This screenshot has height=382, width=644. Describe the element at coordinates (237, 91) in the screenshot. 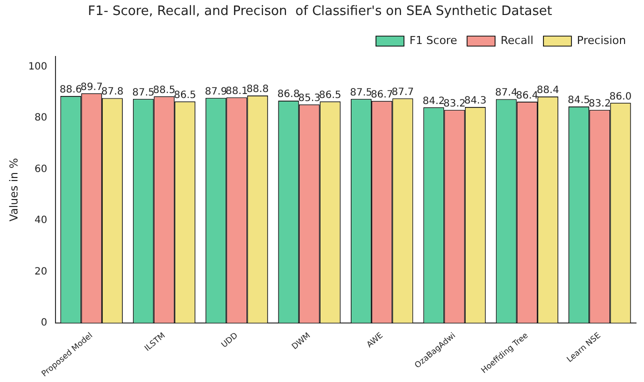

I see `data-label: 88.1` at that location.